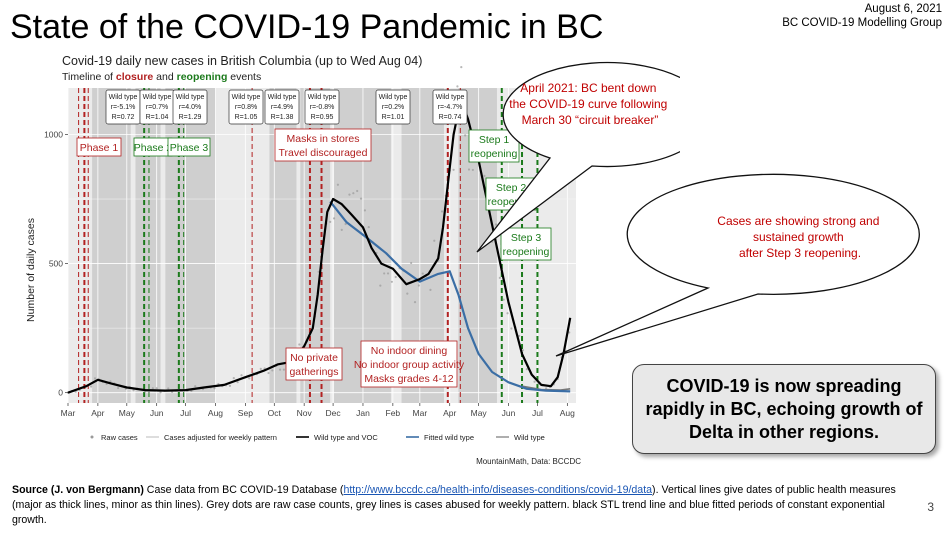 The height and width of the screenshot is (537, 952). Describe the element at coordinates (246, 107) in the screenshot. I see `growth-box-text: r=0.8%` at that location.